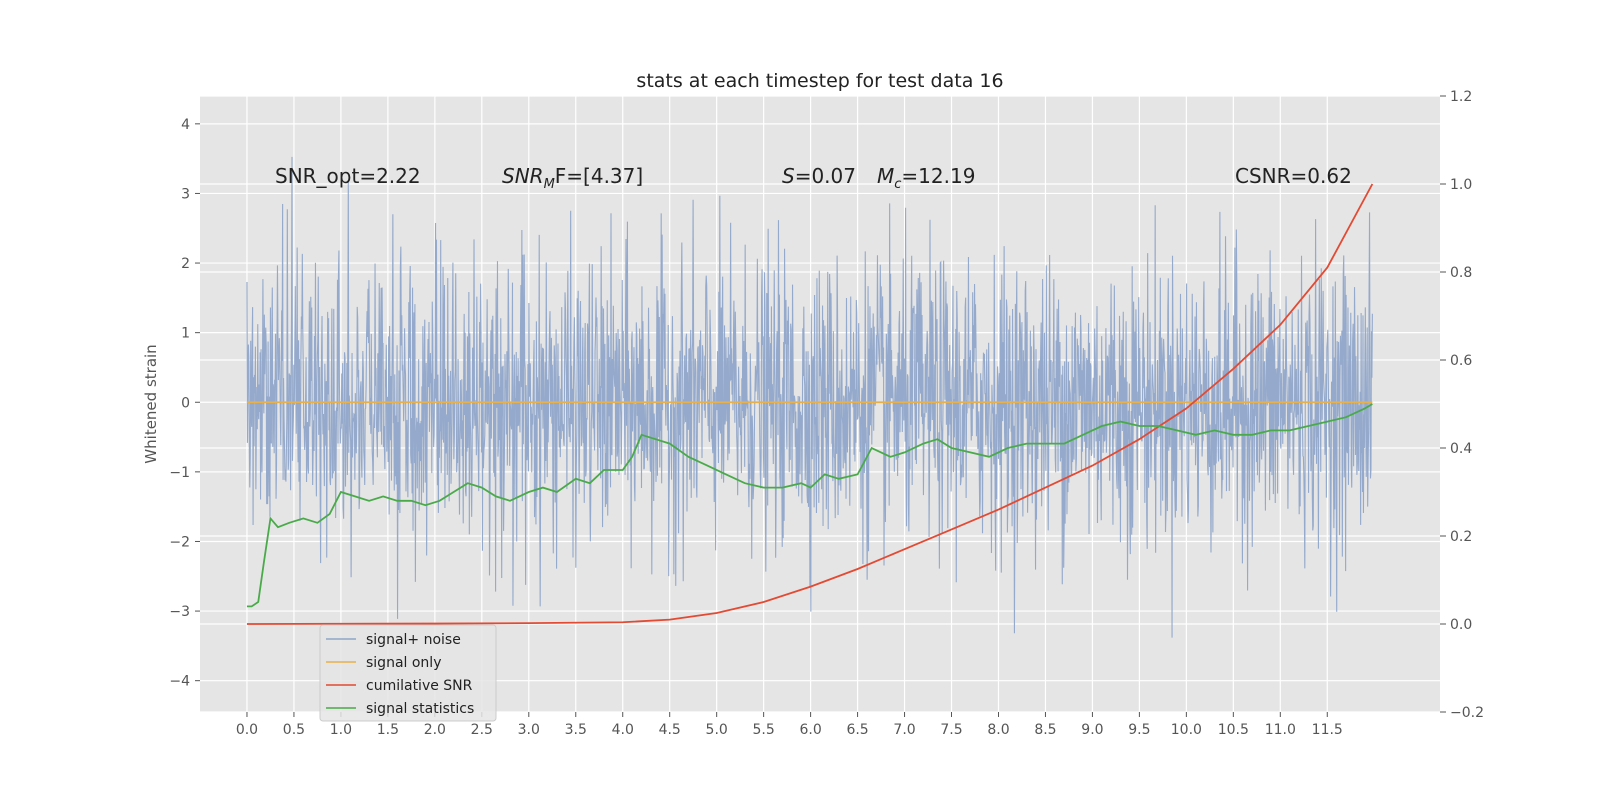 The image size is (1600, 800). Describe the element at coordinates (788, 176) in the screenshot. I see `annotation-s-main: S` at that location.